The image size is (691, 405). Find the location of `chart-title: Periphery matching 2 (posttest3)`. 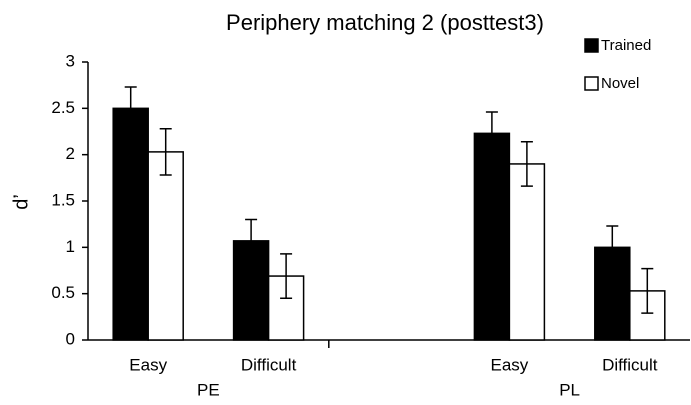

chart-title: Periphery matching 2 (posttest3) is located at coordinates (385, 22).